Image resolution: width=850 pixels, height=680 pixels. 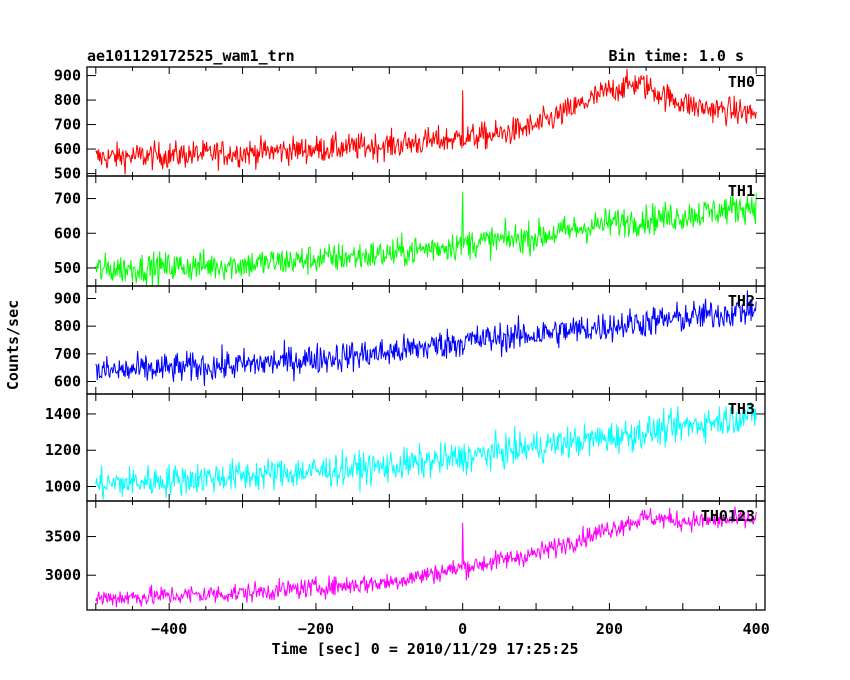 I want to click on panel-th0: 500 600 700 800 900 TH0, so click(x=410, y=124).